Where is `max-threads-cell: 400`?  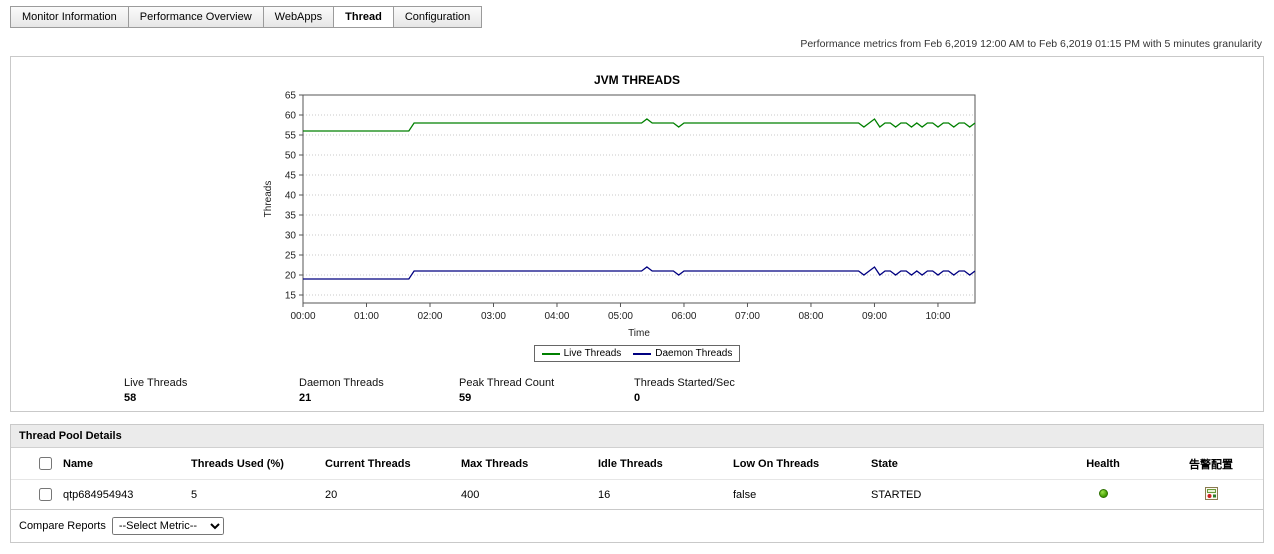
max-threads-cell: 400 is located at coordinates (470, 494).